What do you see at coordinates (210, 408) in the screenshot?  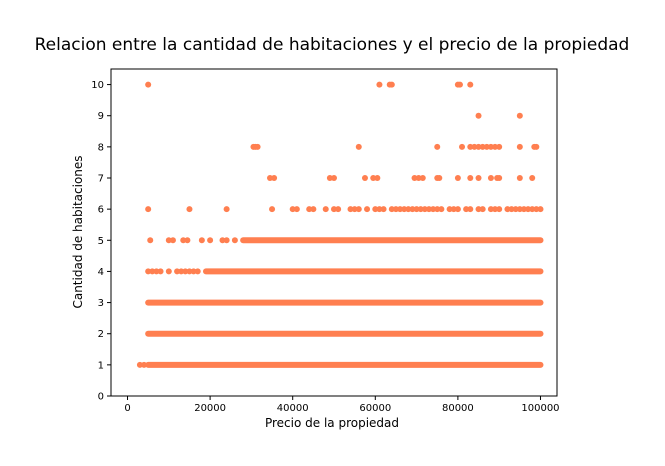 I see `x-tick-label: 20000` at bounding box center [210, 408].